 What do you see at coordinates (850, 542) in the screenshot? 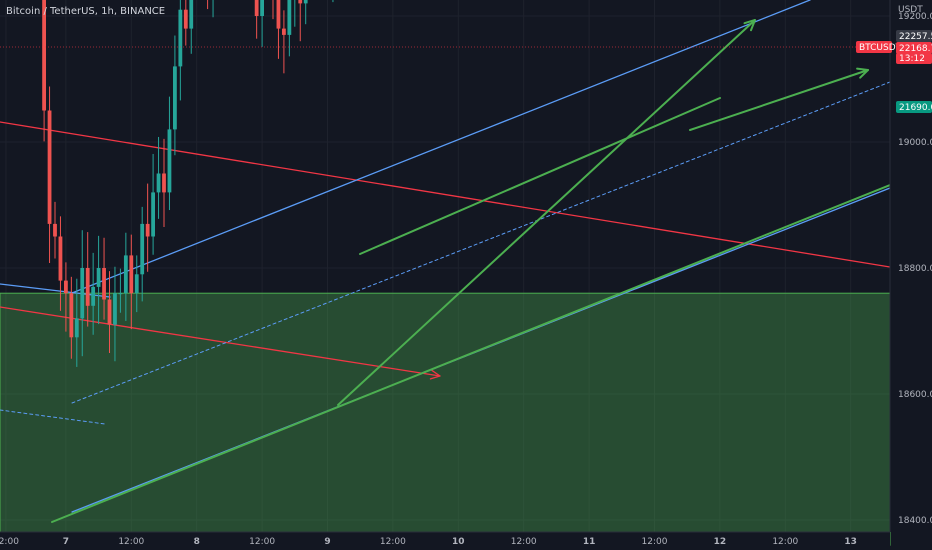
I see `time-tick-label: 13` at bounding box center [850, 542].